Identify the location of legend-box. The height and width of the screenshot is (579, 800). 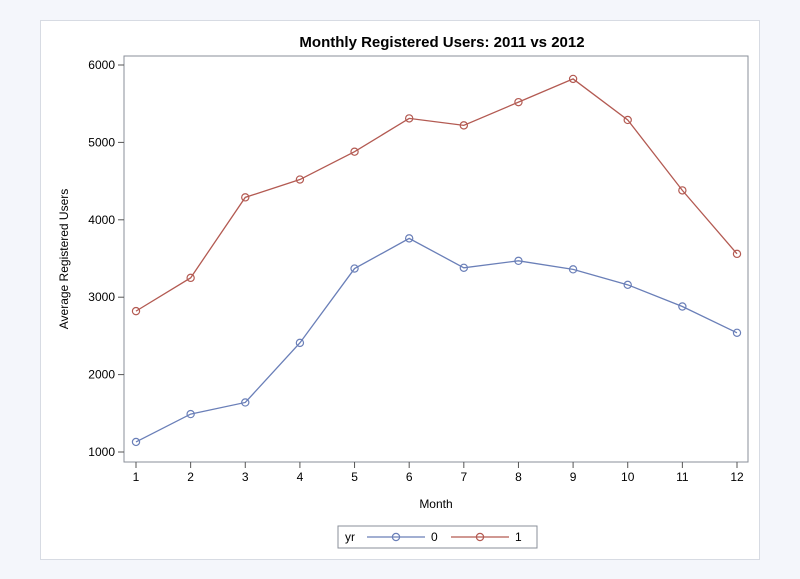
(437, 537).